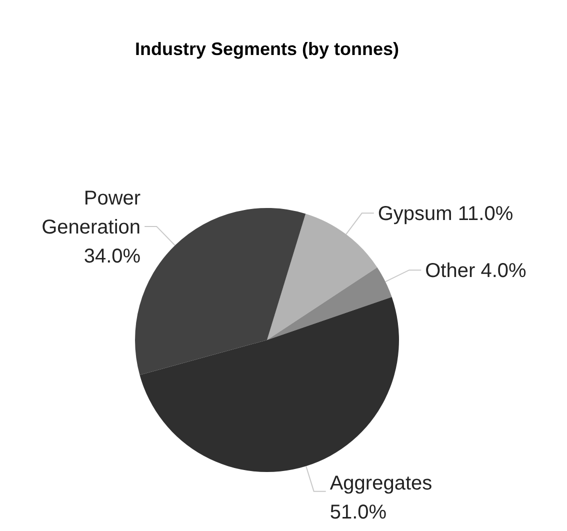 Image resolution: width=567 pixels, height=531 pixels. Describe the element at coordinates (476, 271) in the screenshot. I see `slice-label: Other 4.0%` at that location.